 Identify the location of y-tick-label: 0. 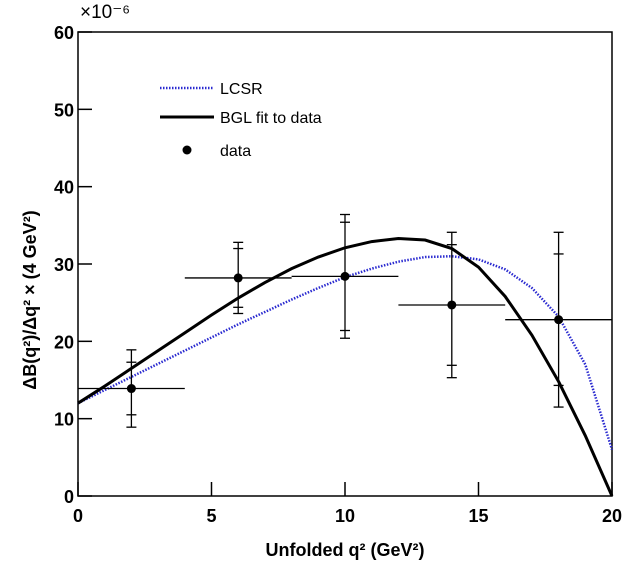
(69, 497).